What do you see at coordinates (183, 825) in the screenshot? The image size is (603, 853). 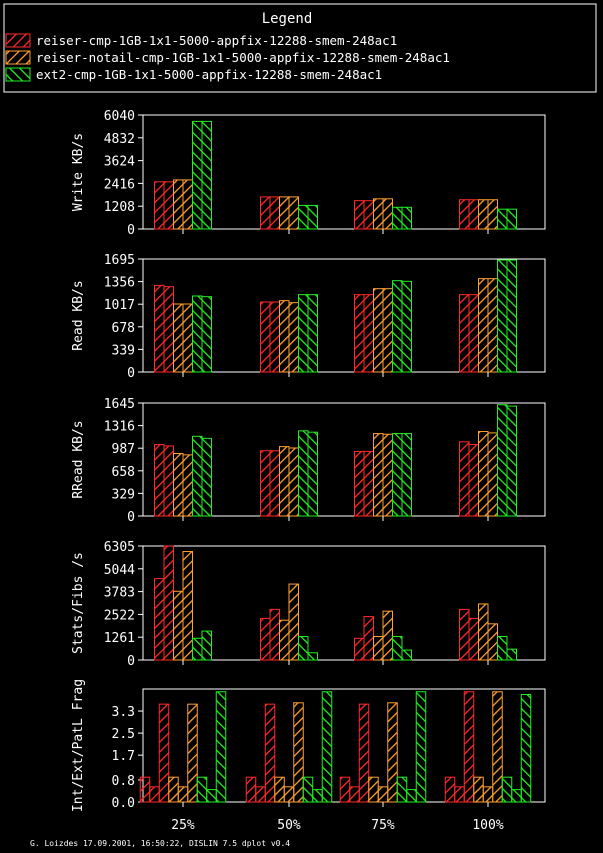 I see `x-tick-label: 25%` at bounding box center [183, 825].